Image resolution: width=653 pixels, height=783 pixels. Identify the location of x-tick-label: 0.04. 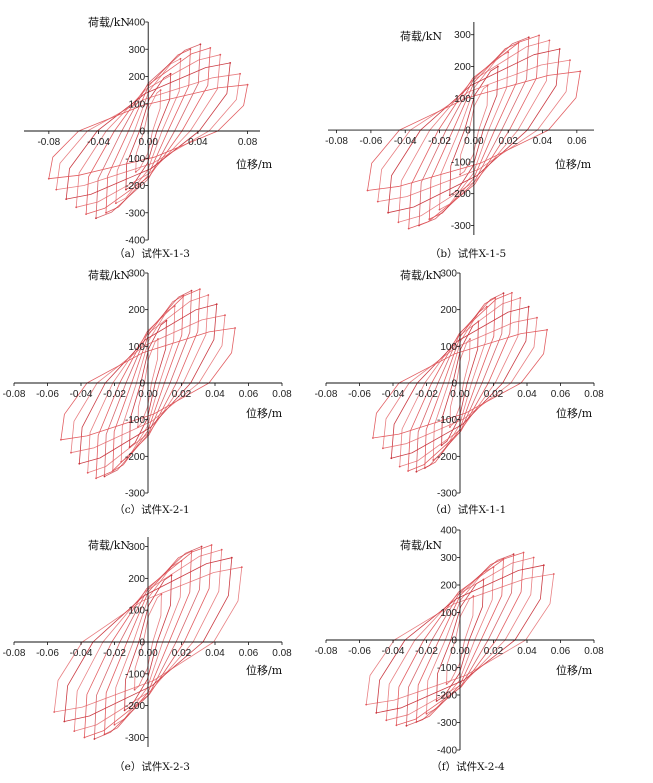
(527, 651).